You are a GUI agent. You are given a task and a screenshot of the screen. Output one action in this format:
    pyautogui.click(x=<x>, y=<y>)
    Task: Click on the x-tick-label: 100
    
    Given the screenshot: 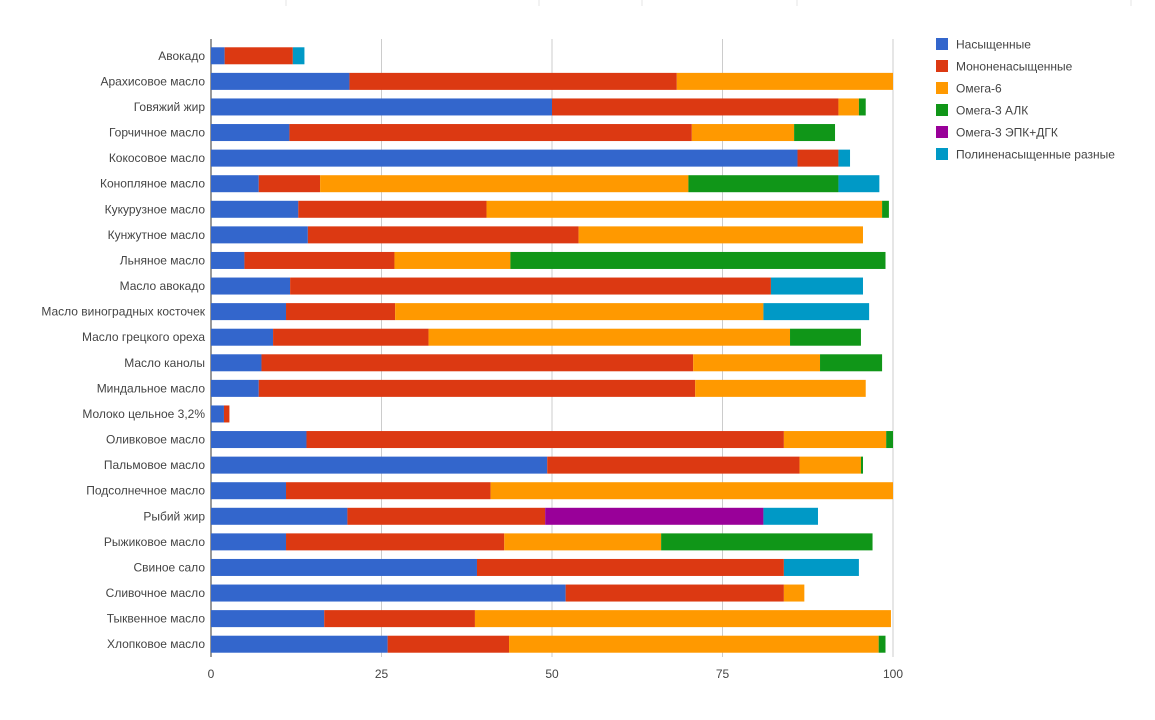 What is the action you would take?
    pyautogui.click(x=893, y=674)
    